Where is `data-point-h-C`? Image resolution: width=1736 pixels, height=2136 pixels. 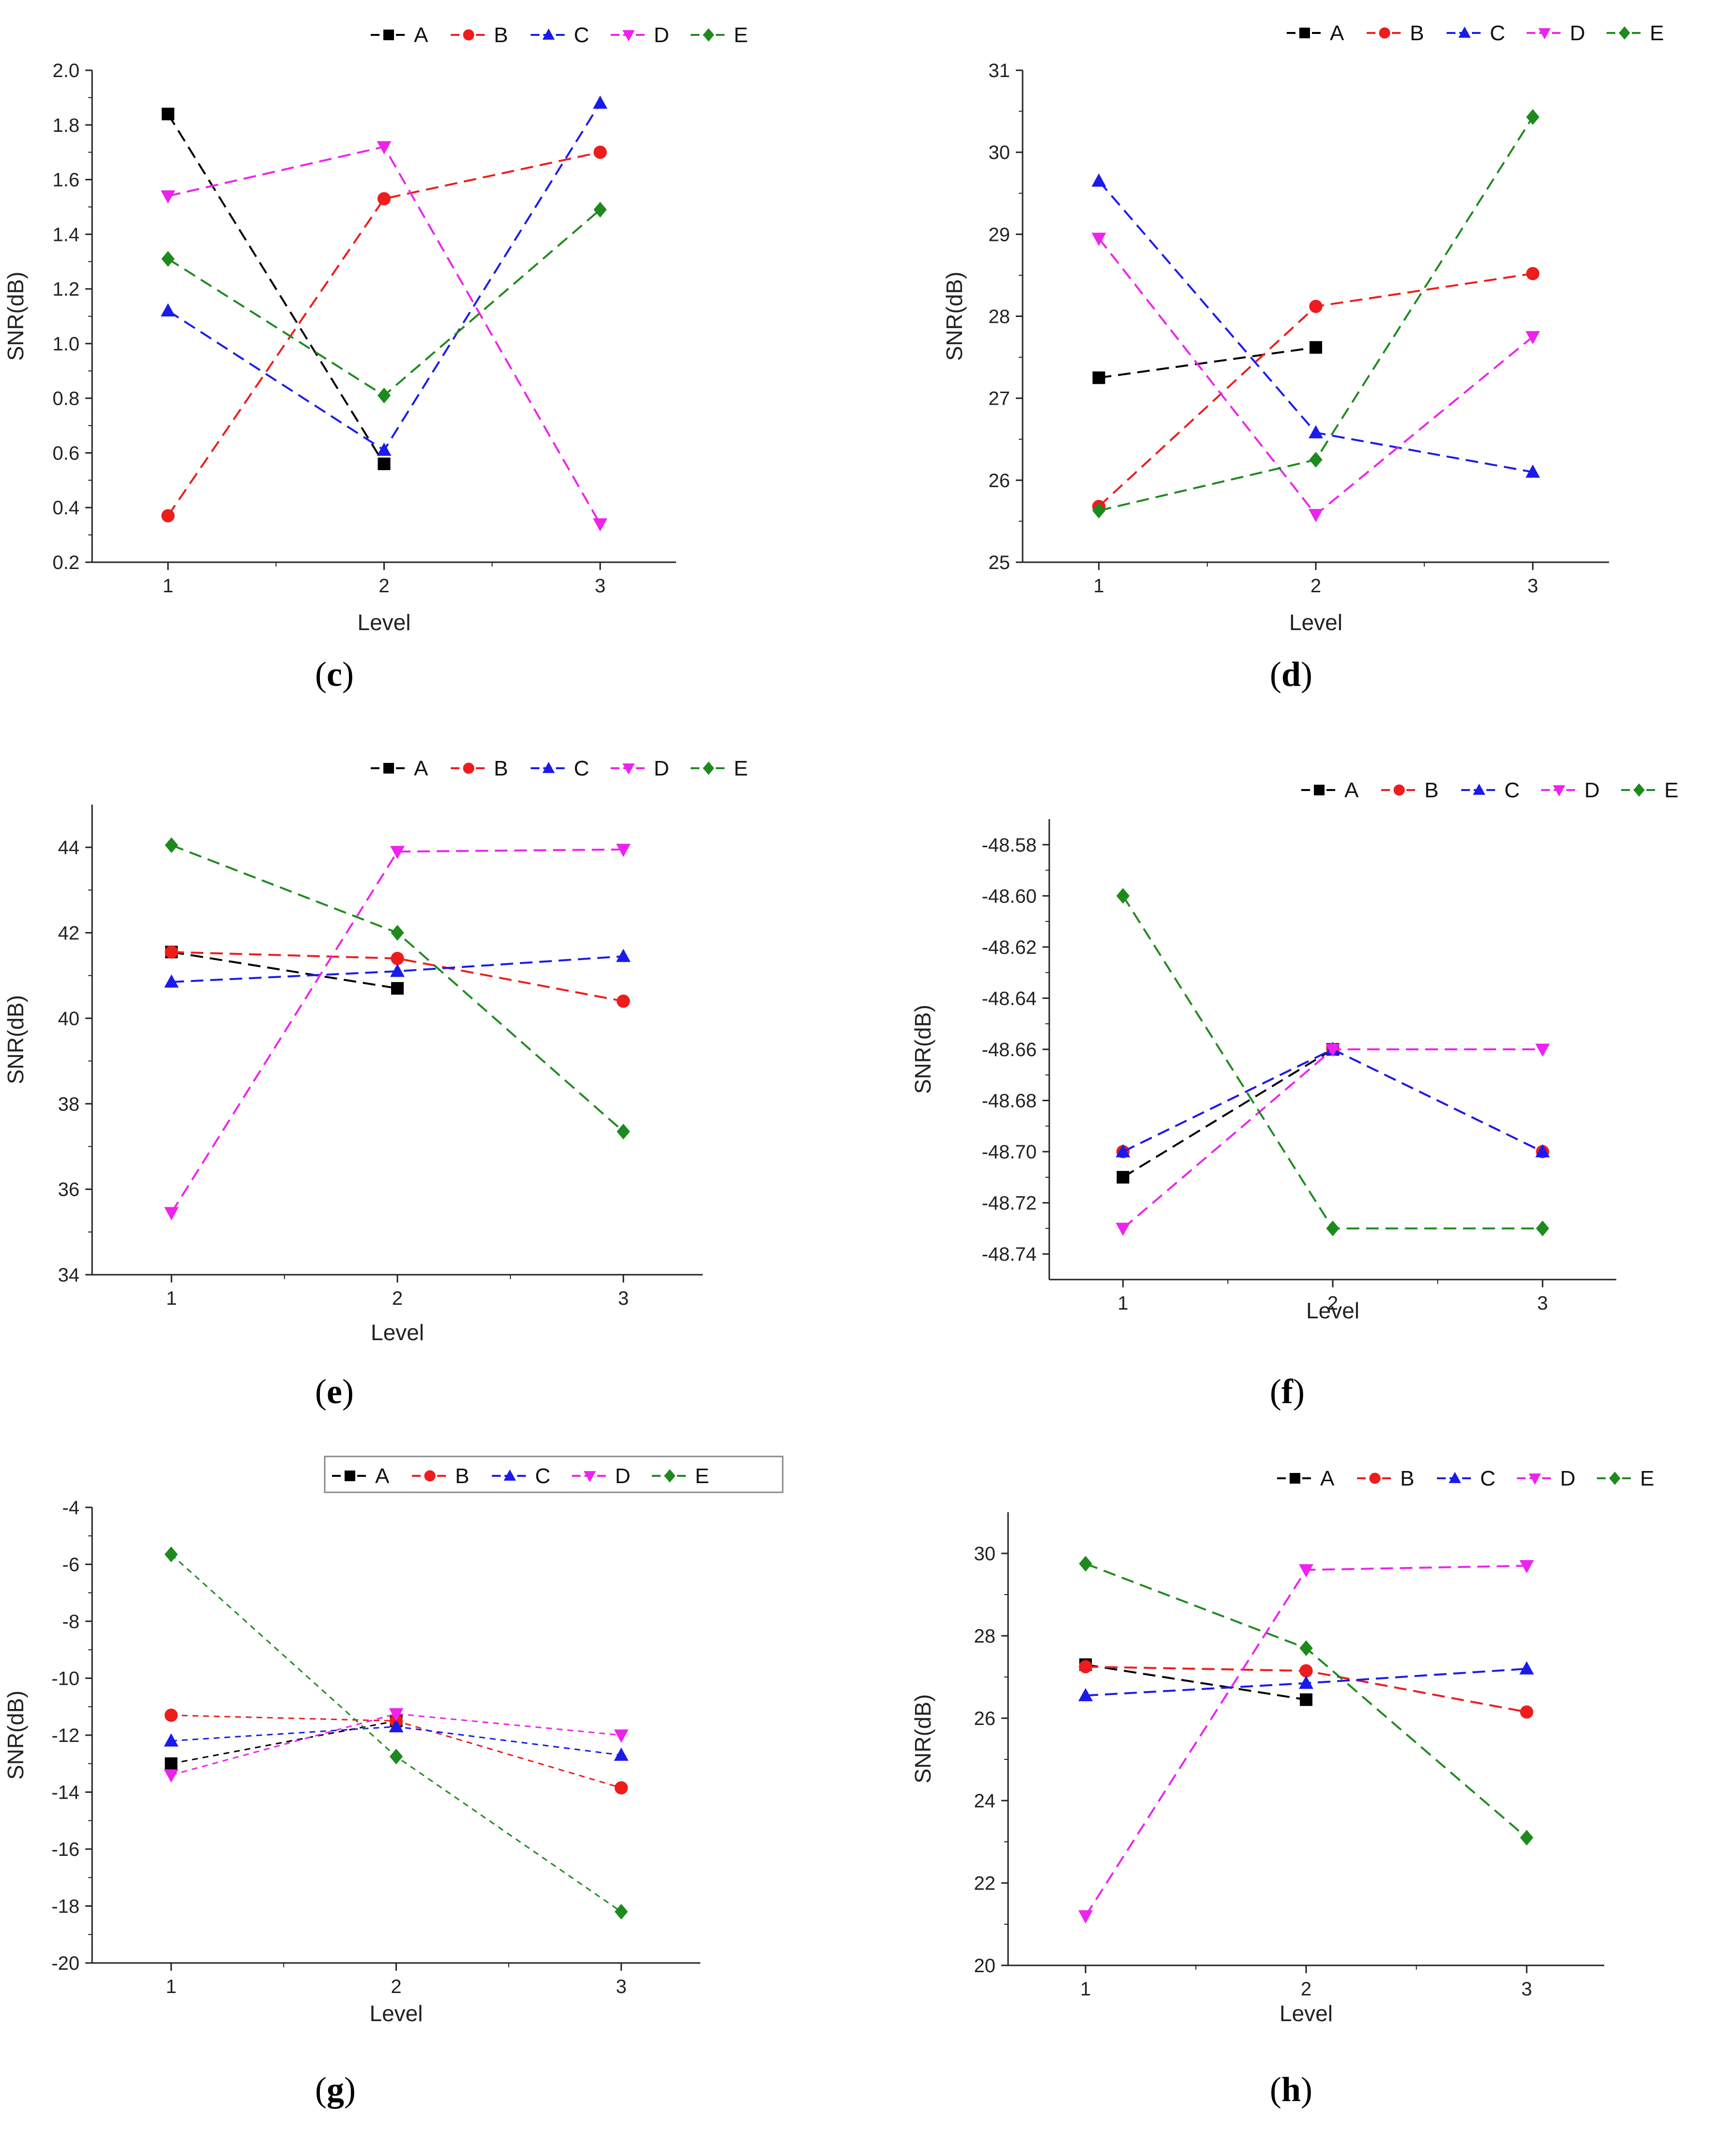
data-point-h-C is located at coordinates (1306, 1682).